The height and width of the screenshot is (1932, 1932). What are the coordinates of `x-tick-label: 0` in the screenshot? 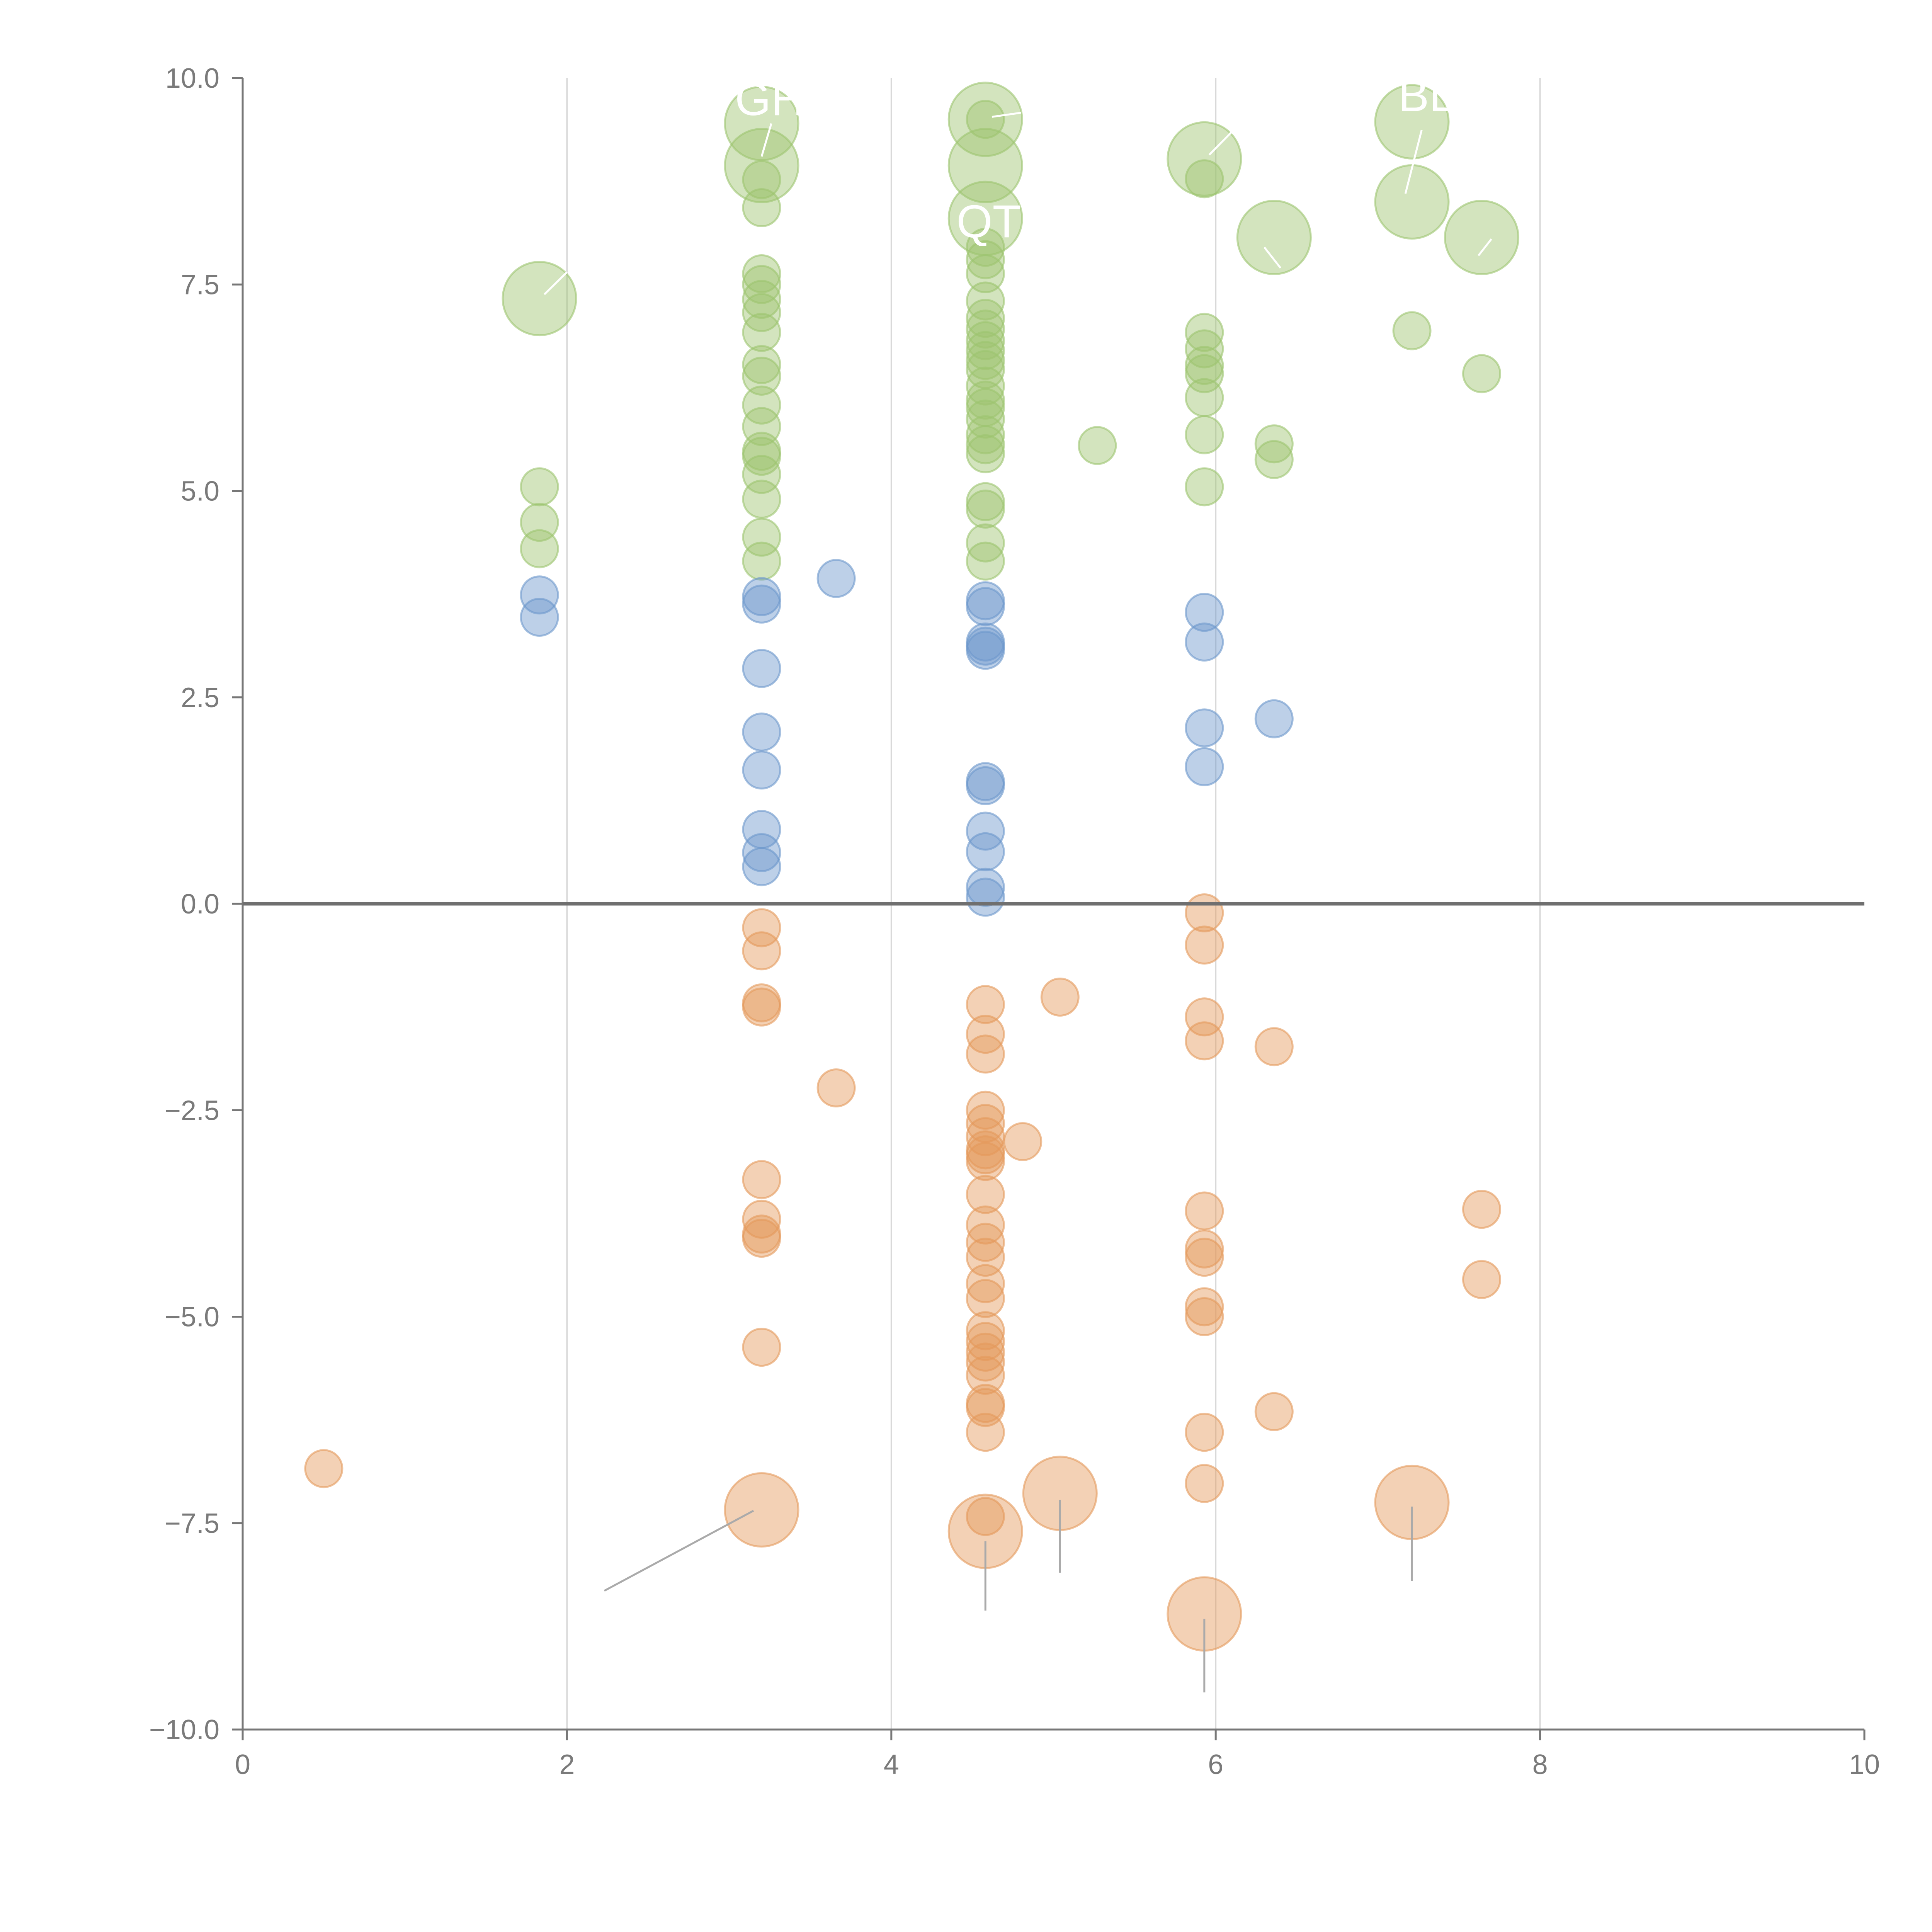 It's located at (243, 1765).